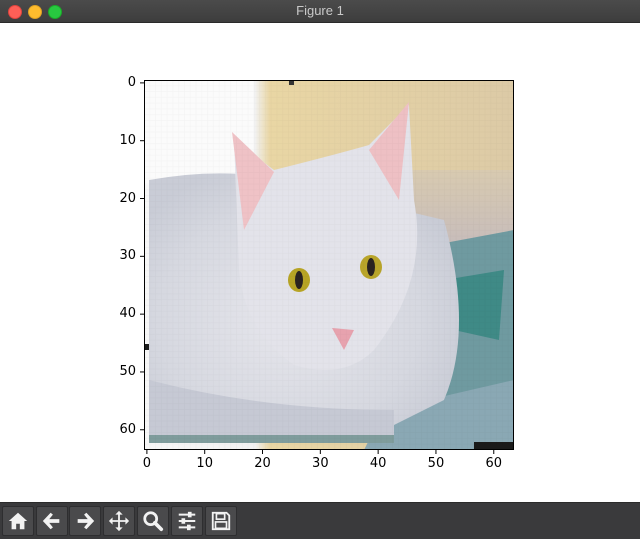 This screenshot has width=640, height=539. I want to click on magnifier-icon, so click(153, 521).